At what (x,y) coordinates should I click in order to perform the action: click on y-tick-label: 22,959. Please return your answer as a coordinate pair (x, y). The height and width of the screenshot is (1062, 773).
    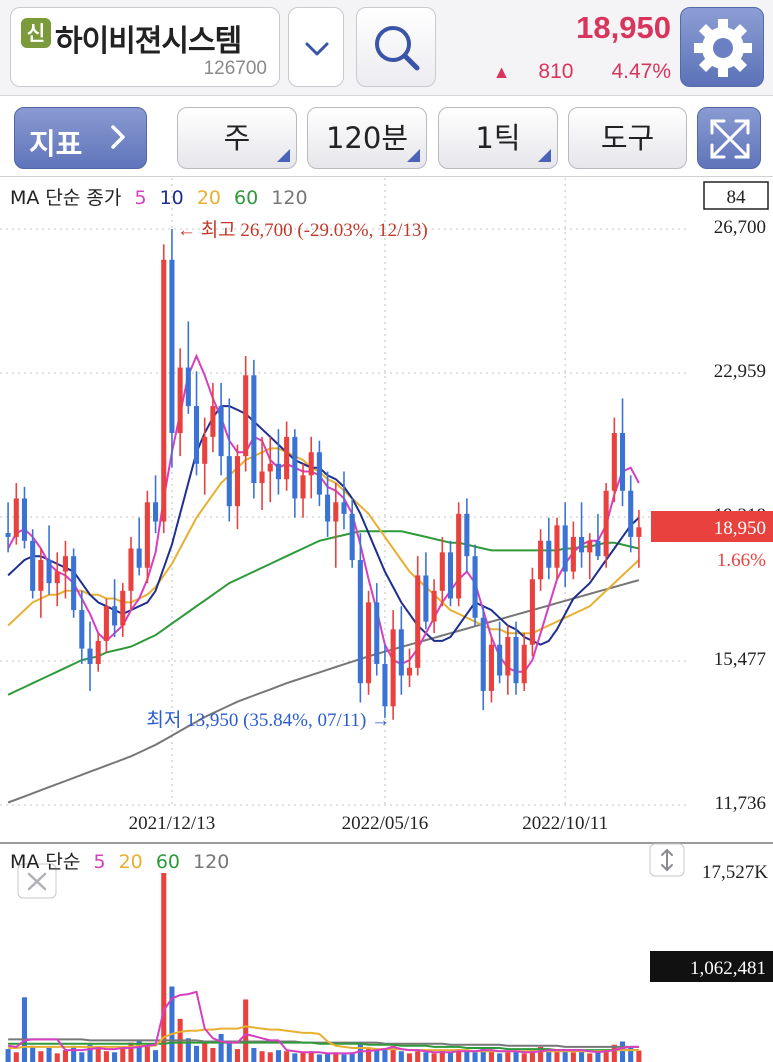
    Looking at the image, I should click on (740, 371).